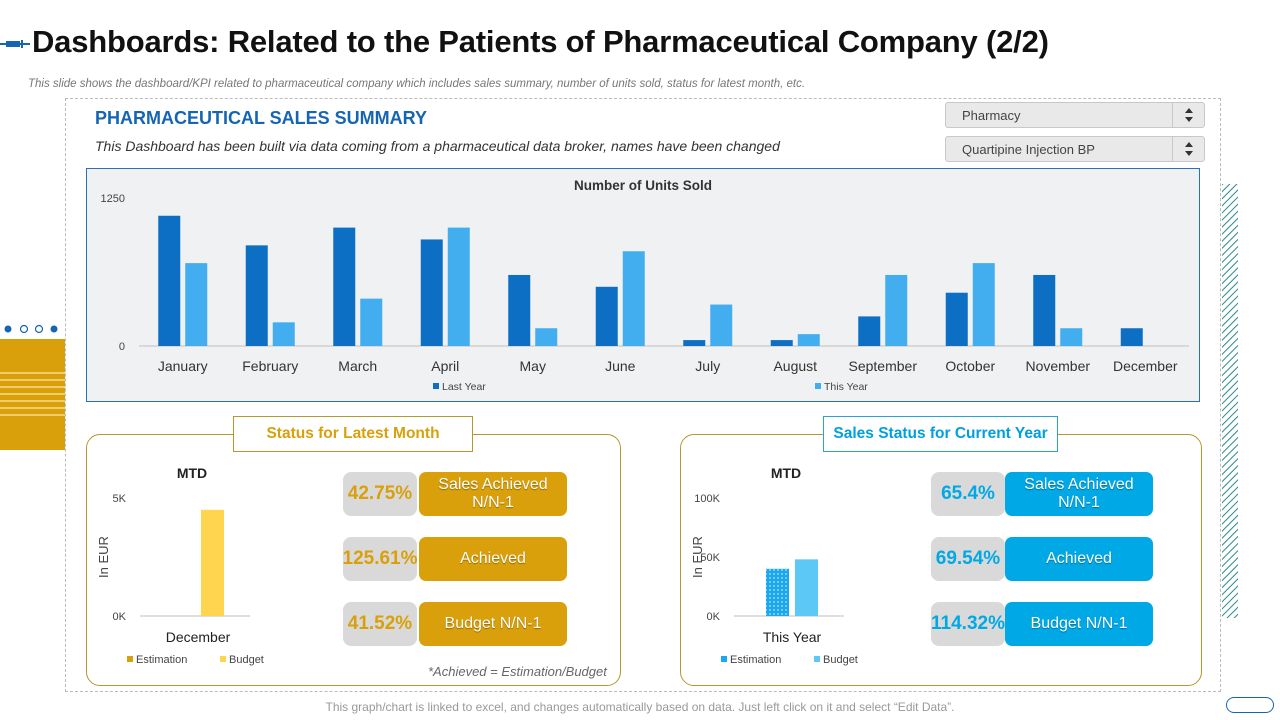  What do you see at coordinates (464, 387) in the screenshot?
I see `legend-label: Last Year` at bounding box center [464, 387].